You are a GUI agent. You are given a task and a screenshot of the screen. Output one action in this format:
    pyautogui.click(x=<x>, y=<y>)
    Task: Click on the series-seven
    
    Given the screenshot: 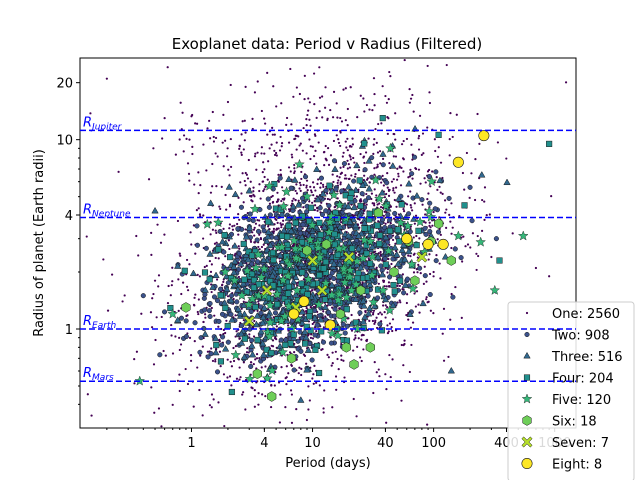 What is the action you would take?
    pyautogui.click(x=335, y=289)
    